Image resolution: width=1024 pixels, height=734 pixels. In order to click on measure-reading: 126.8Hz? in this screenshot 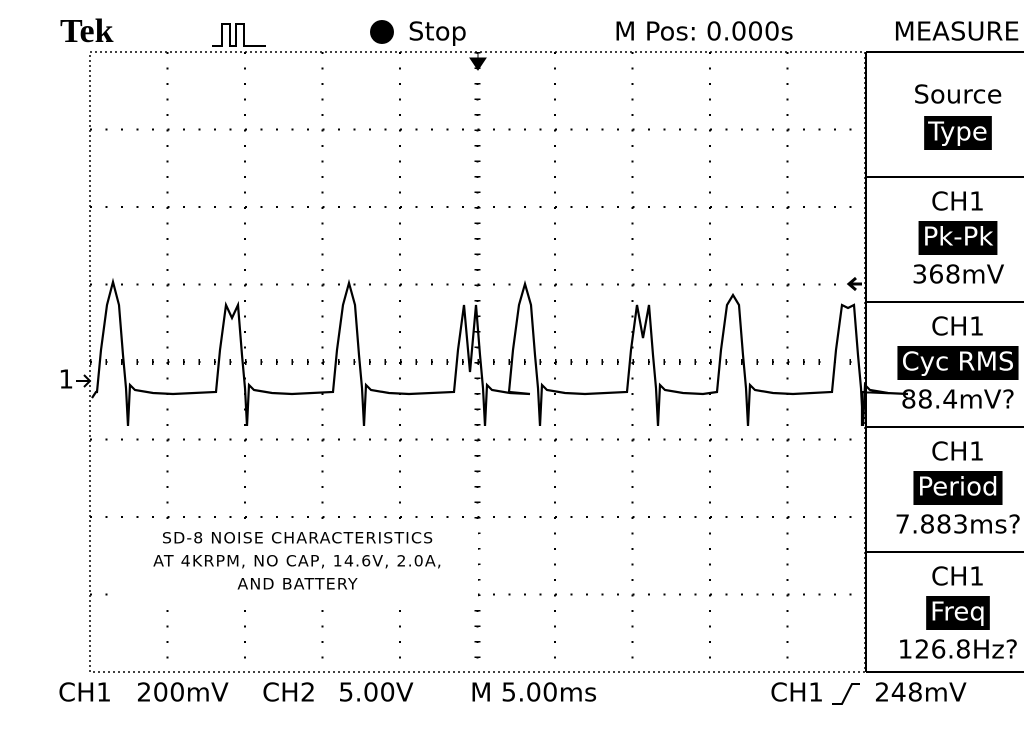, I will do `click(957, 651)`.